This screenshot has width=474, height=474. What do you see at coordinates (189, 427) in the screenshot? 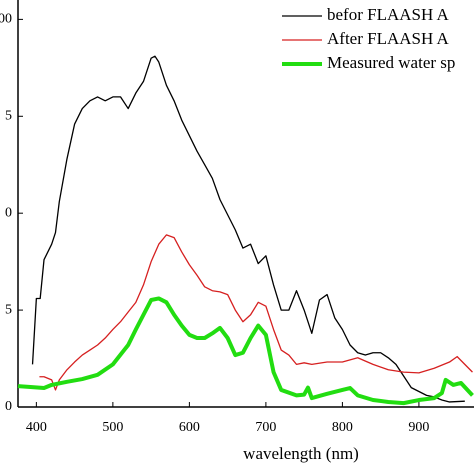
I see `x-tick-label: 600` at bounding box center [189, 427].